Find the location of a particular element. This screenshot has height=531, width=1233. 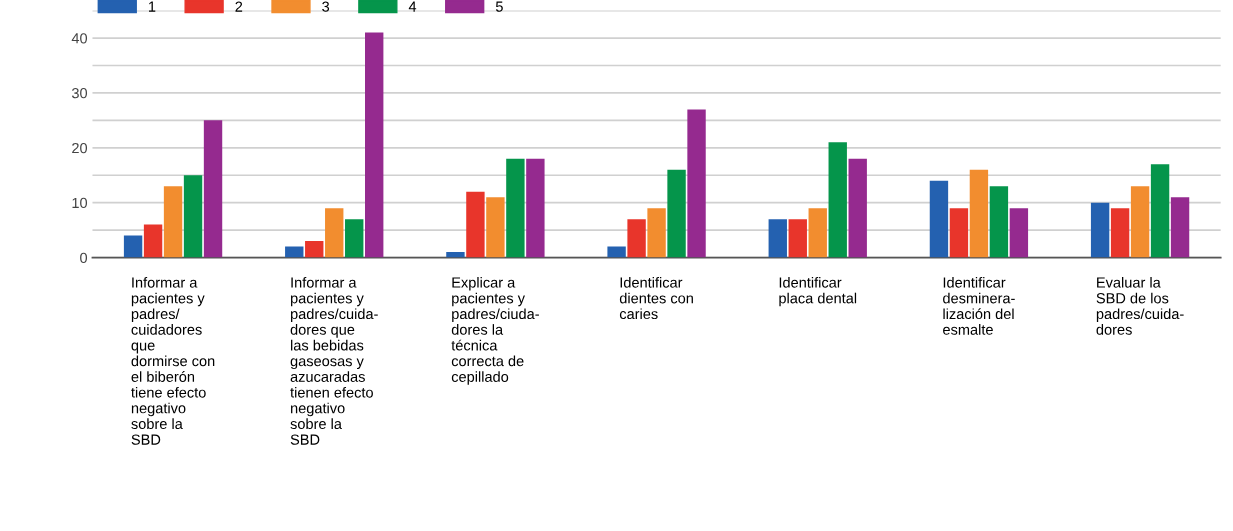

y-tick-label: 30 is located at coordinates (79, 93).